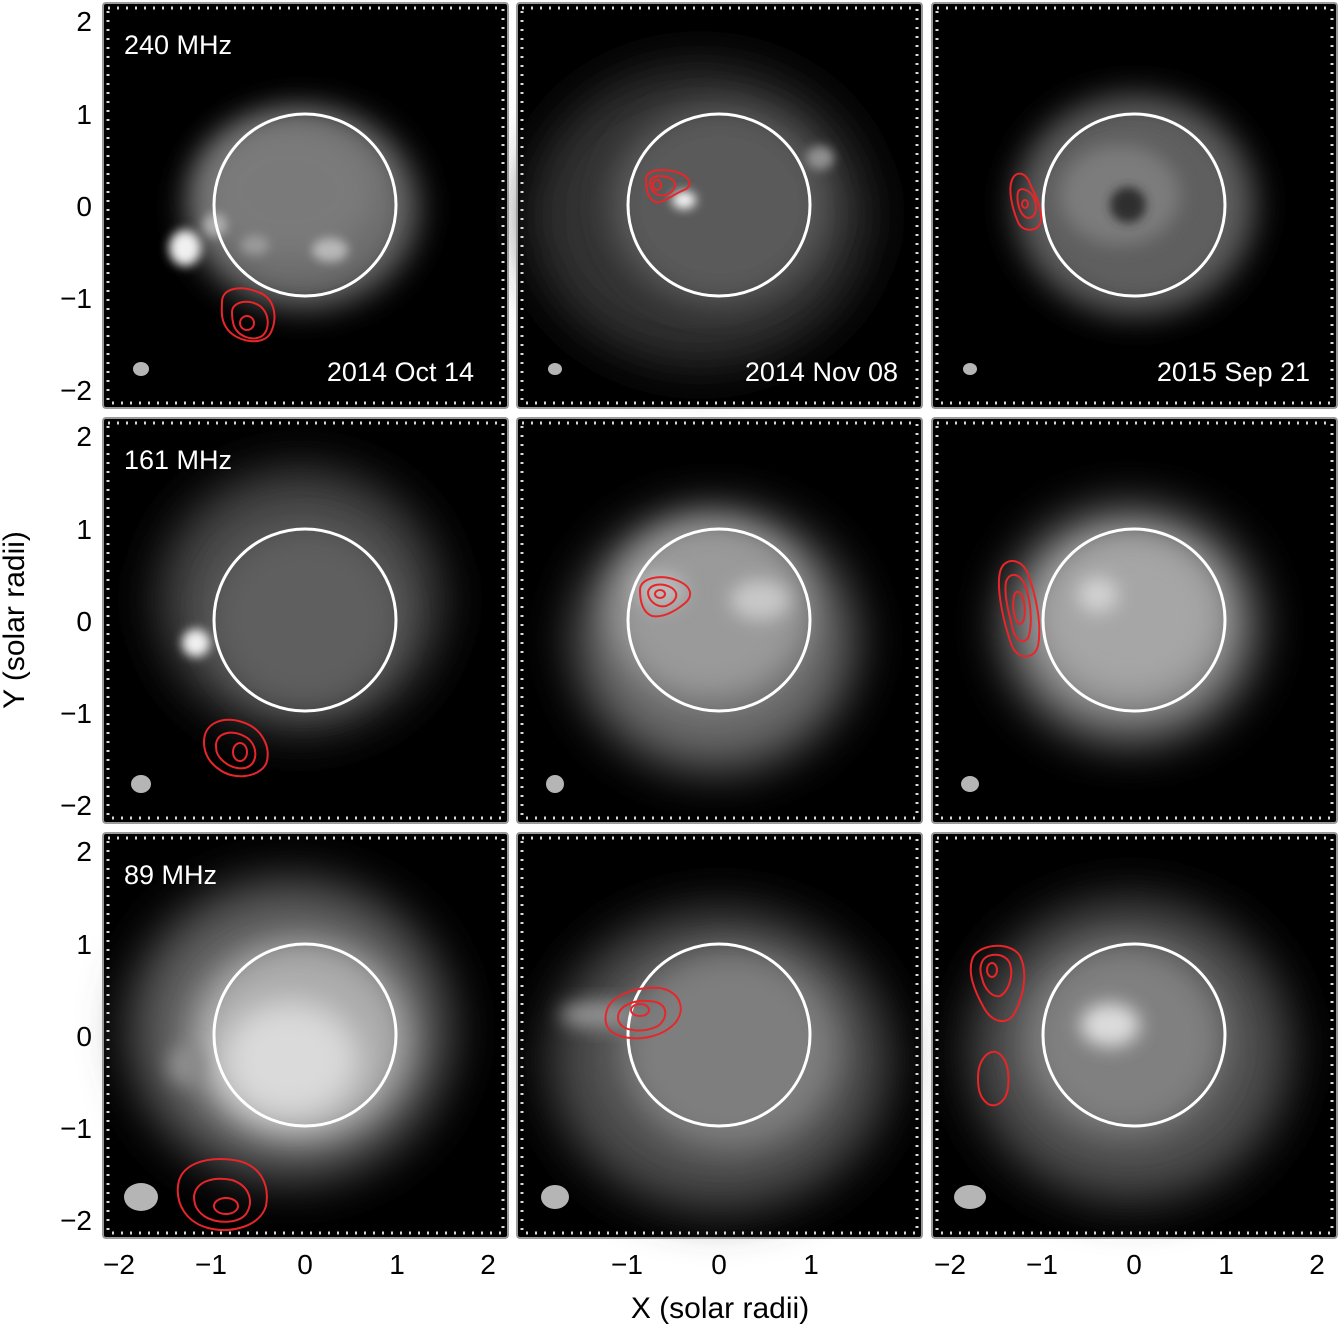 The height and width of the screenshot is (1333, 1342). Describe the element at coordinates (170, 875) in the screenshot. I see `frequency-label-89: 89 MHz` at that location.